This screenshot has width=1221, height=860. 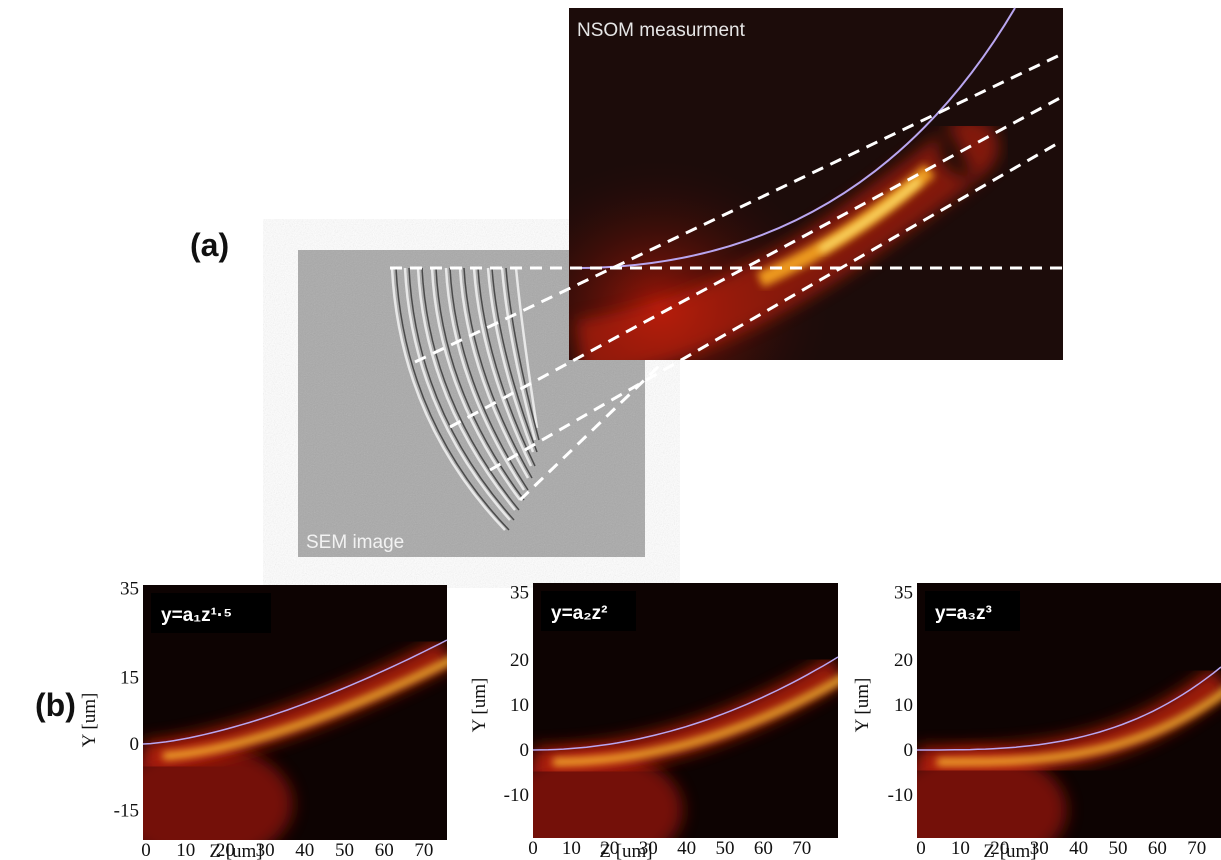 I want to click on y-tick-label: 15, so click(x=129, y=677).